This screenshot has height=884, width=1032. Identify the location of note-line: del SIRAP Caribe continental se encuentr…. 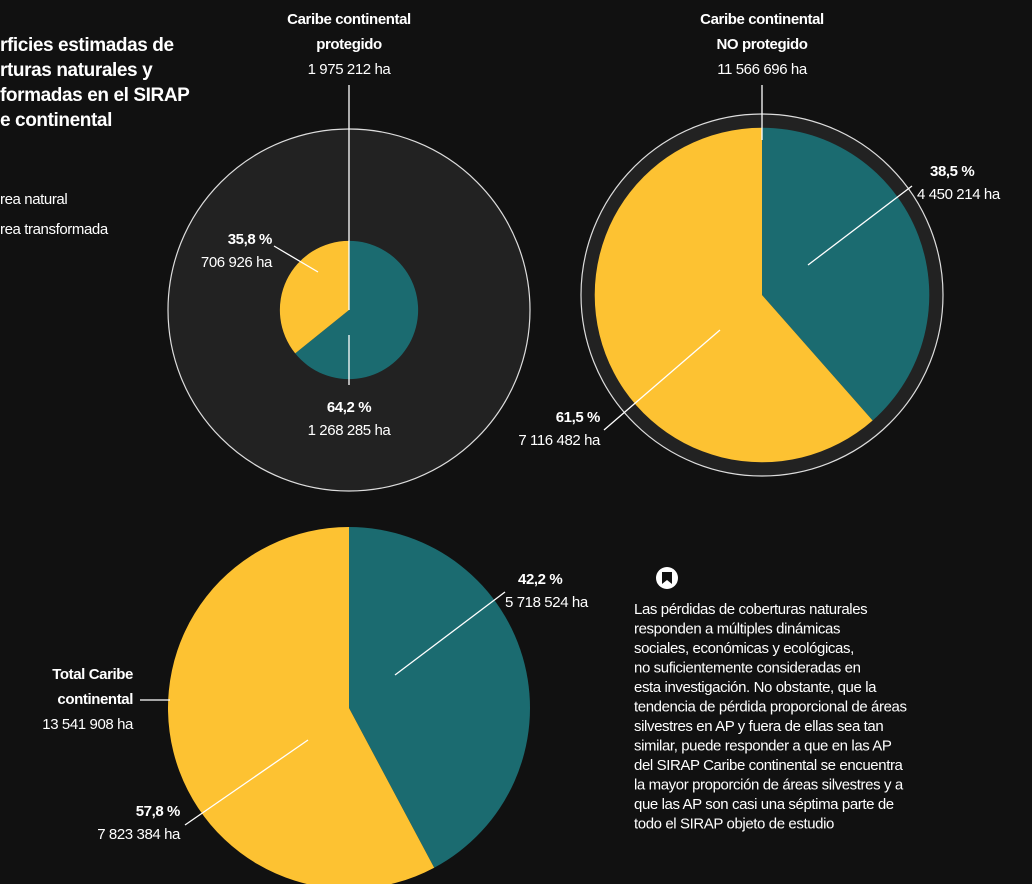
(769, 765).